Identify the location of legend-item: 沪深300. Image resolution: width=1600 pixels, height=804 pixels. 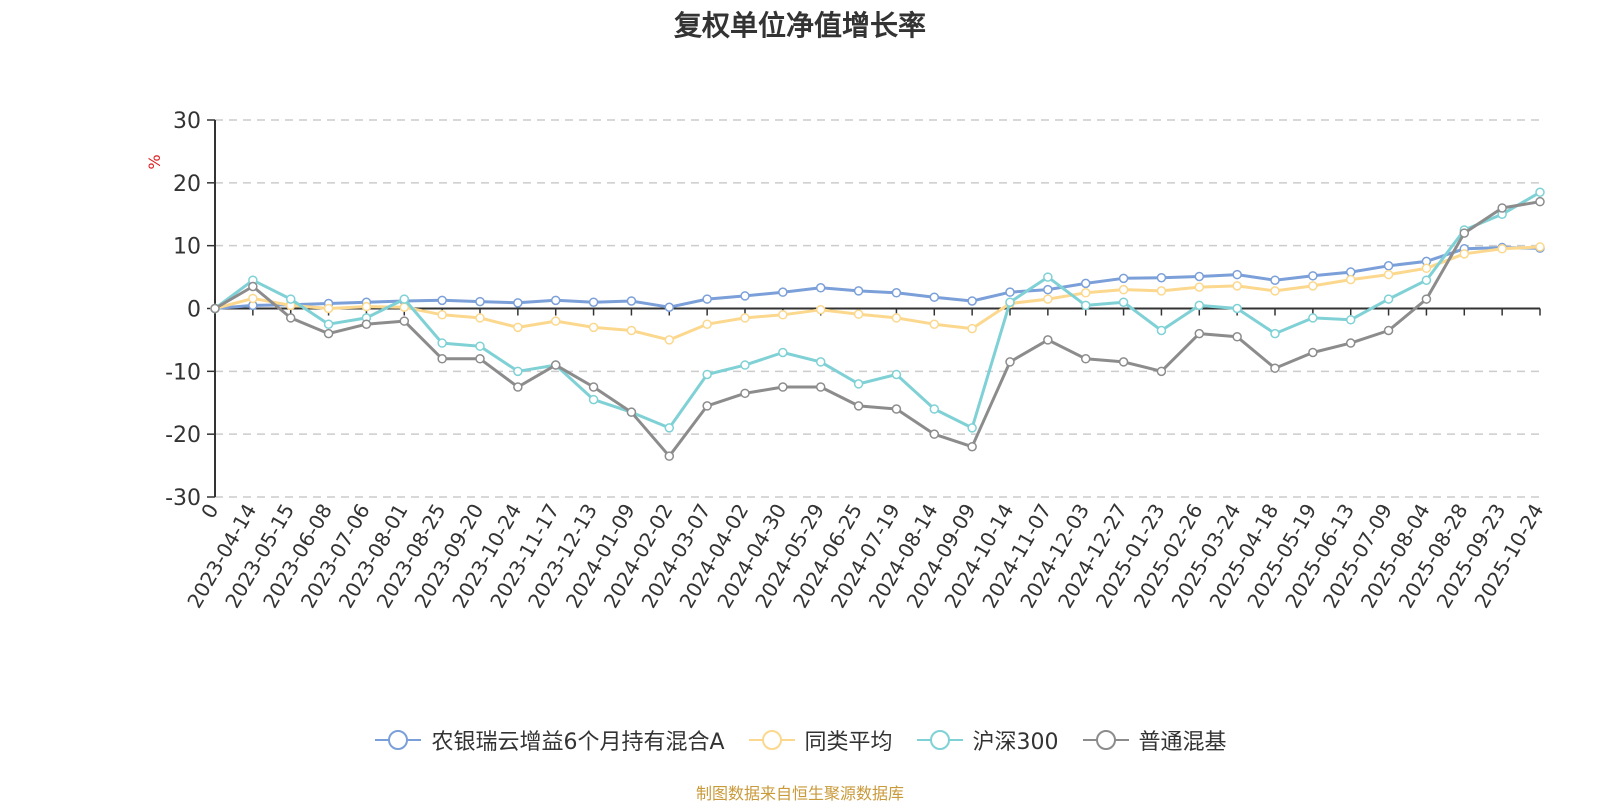
(987, 740).